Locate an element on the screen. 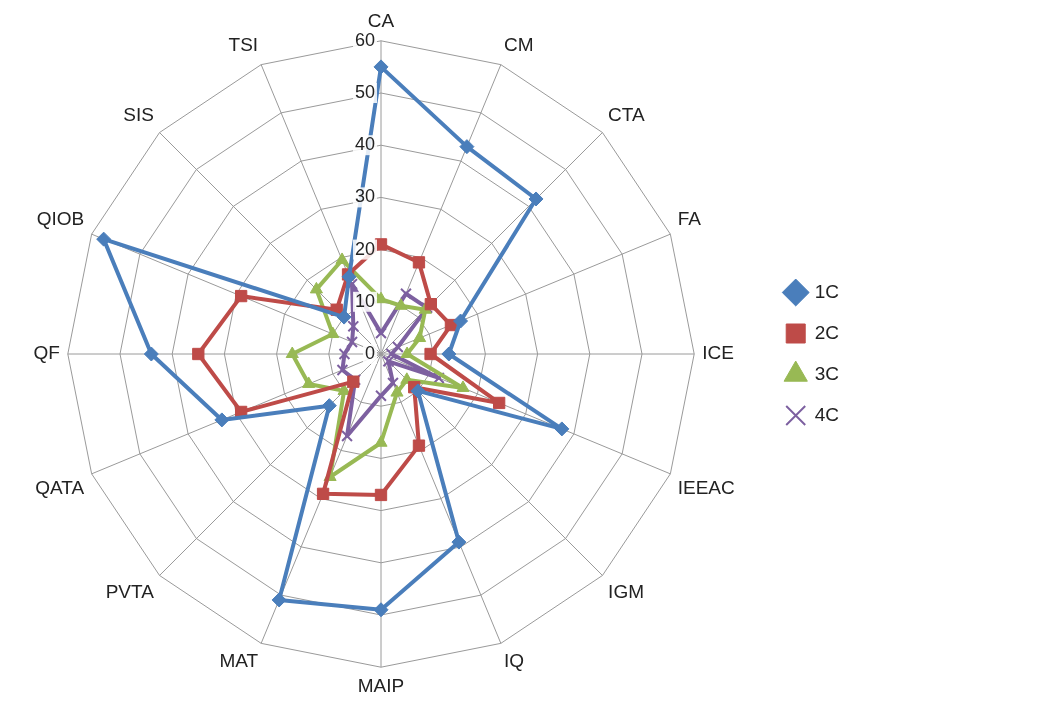  spoke-label: QATA is located at coordinates (60, 487).